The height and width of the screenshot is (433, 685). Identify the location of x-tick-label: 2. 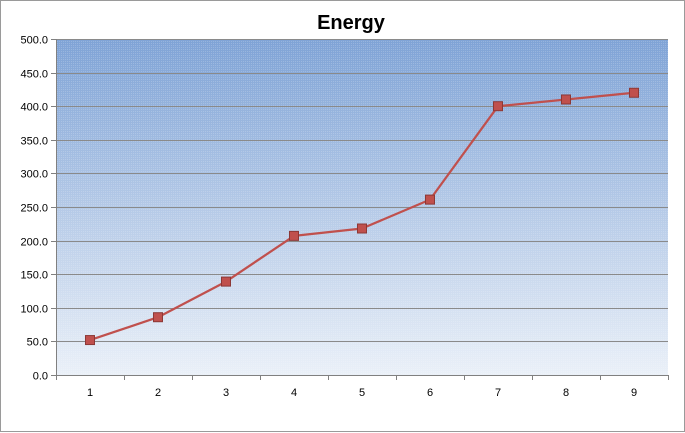
(158, 393).